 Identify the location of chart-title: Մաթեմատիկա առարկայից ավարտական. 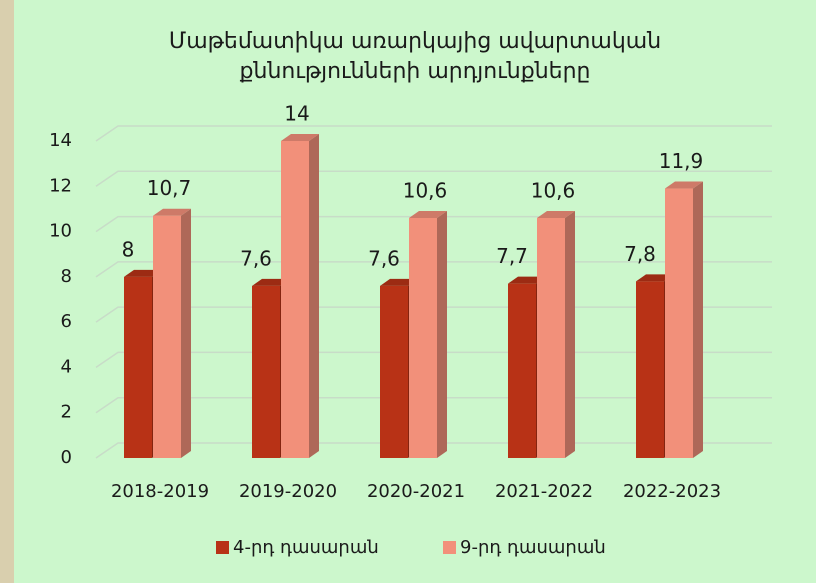
(415, 41).